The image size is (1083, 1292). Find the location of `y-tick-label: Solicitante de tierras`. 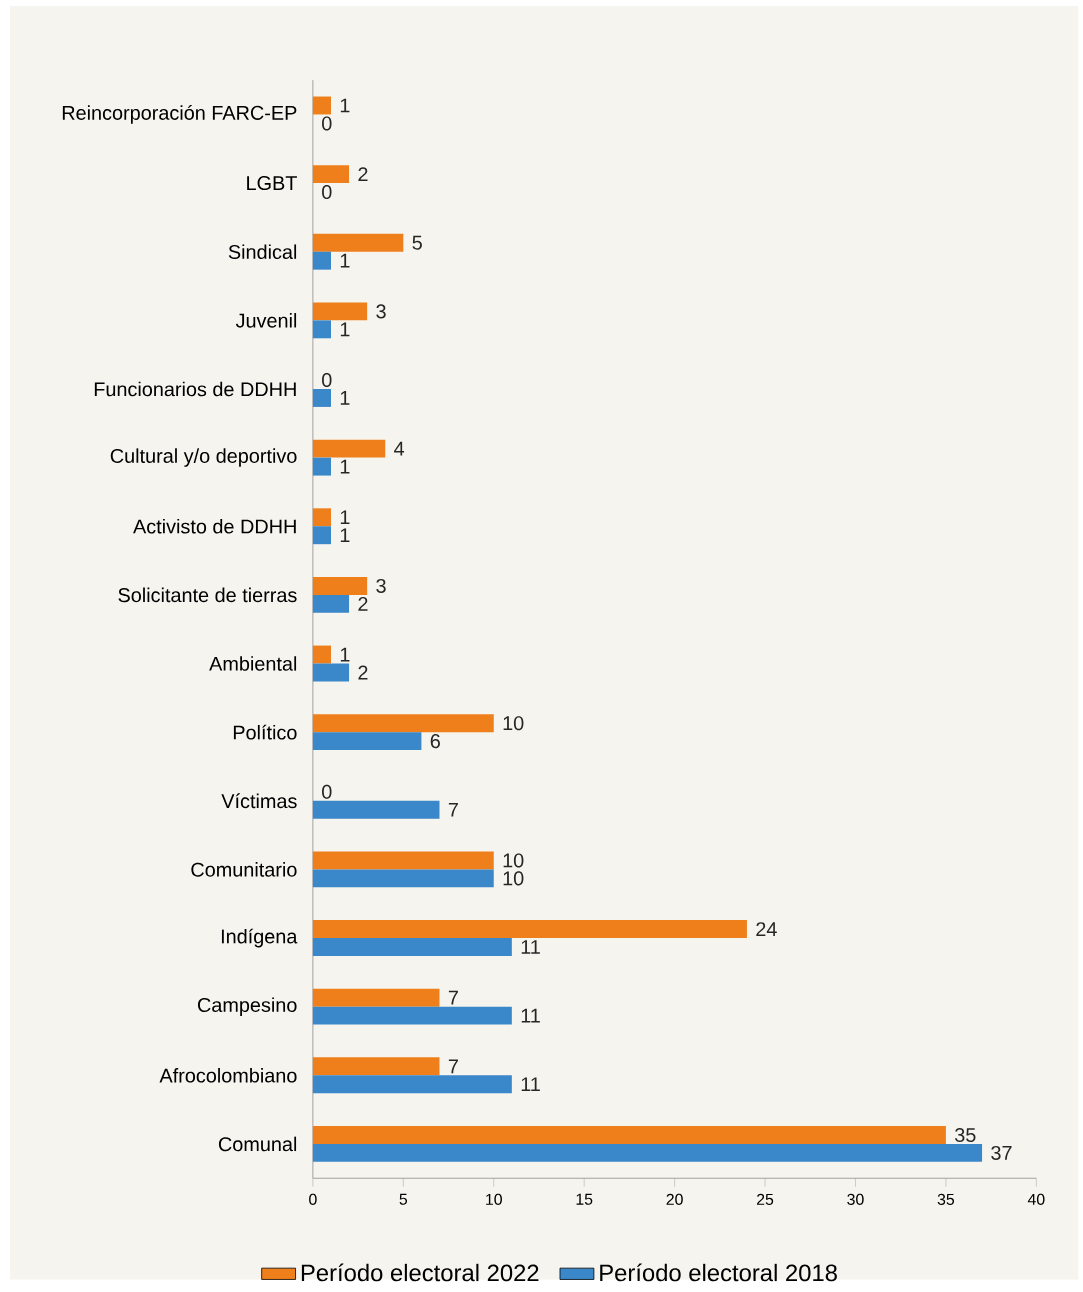

y-tick-label: Solicitante de tierras is located at coordinates (207, 595).